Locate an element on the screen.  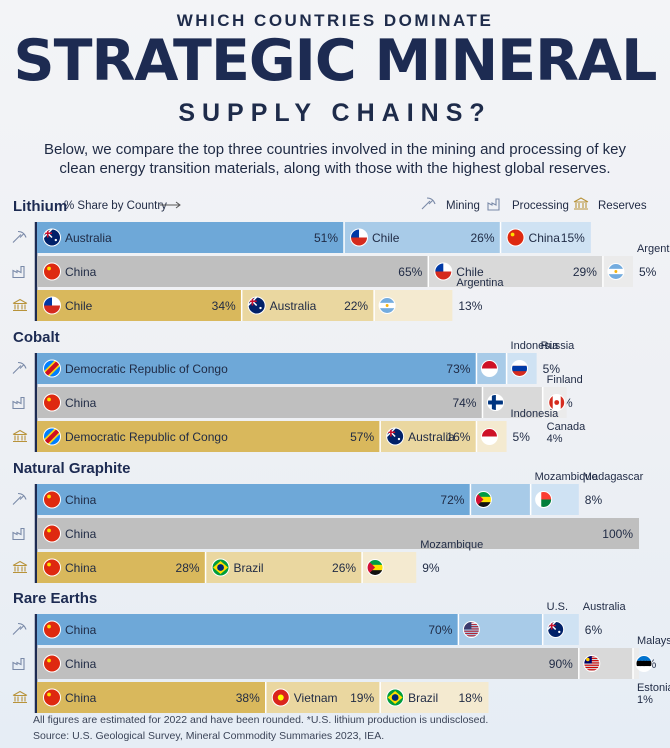
value-label: 90% is located at coordinates (561, 664).